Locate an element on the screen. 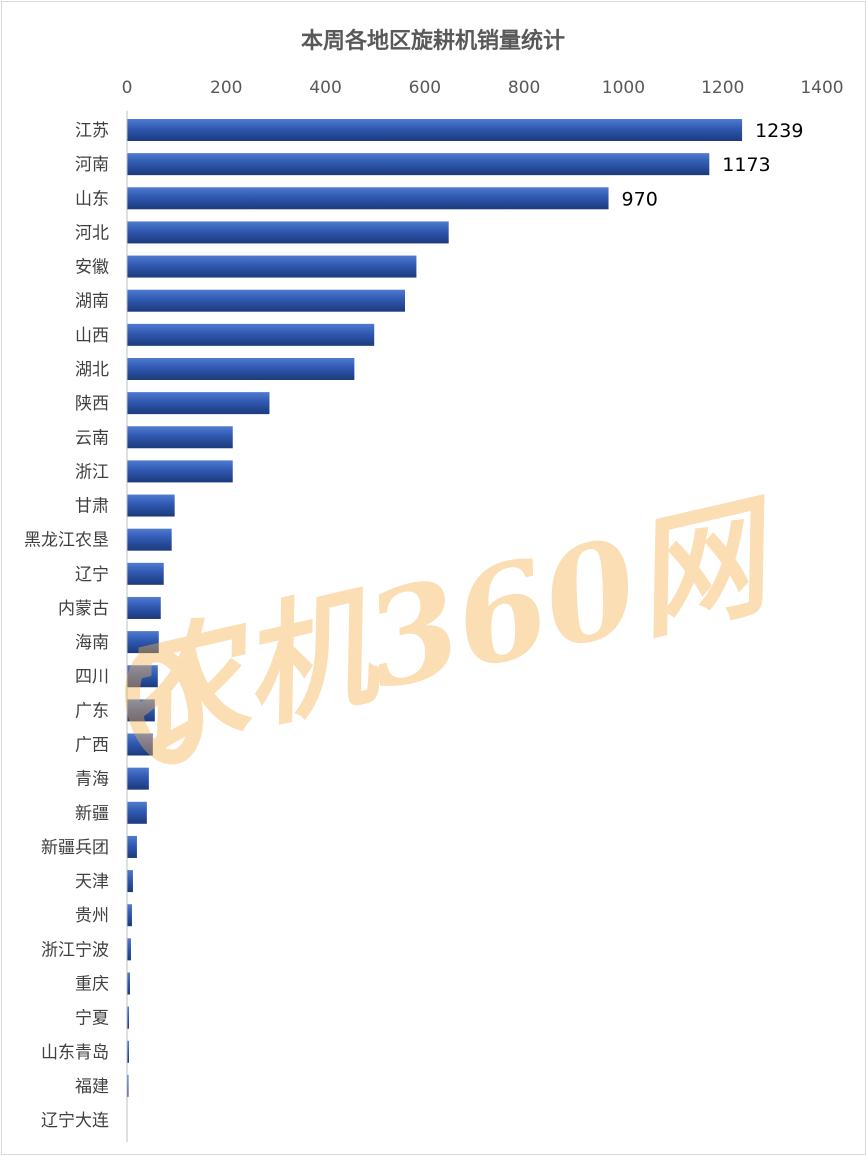  category-label: 甘肃 is located at coordinates (92, 507).